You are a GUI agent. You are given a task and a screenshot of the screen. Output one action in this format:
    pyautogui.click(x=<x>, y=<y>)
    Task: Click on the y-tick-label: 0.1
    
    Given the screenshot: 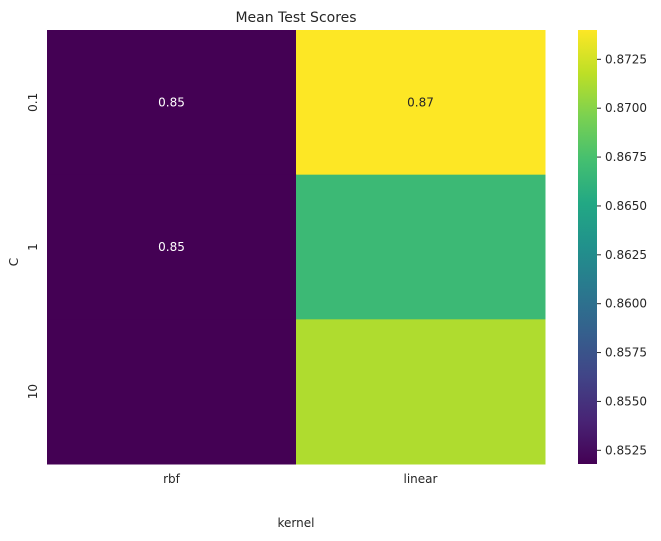 What is the action you would take?
    pyautogui.click(x=33, y=102)
    